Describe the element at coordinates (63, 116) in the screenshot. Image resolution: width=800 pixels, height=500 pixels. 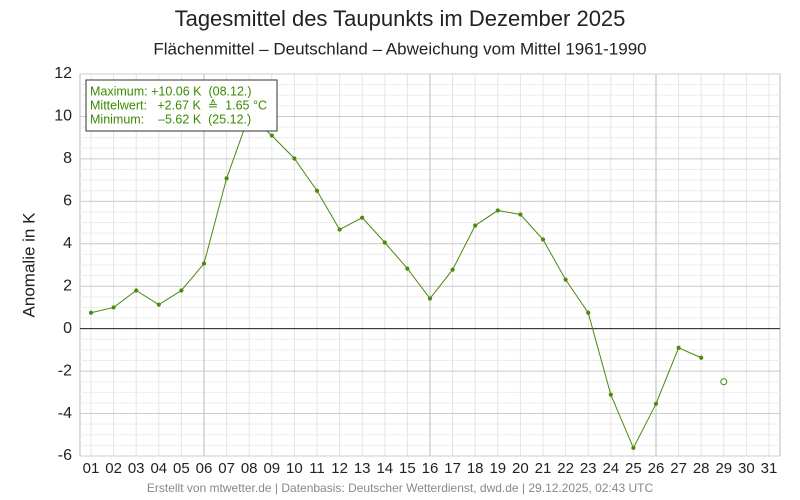
I see `y-tick-label: 10` at that location.